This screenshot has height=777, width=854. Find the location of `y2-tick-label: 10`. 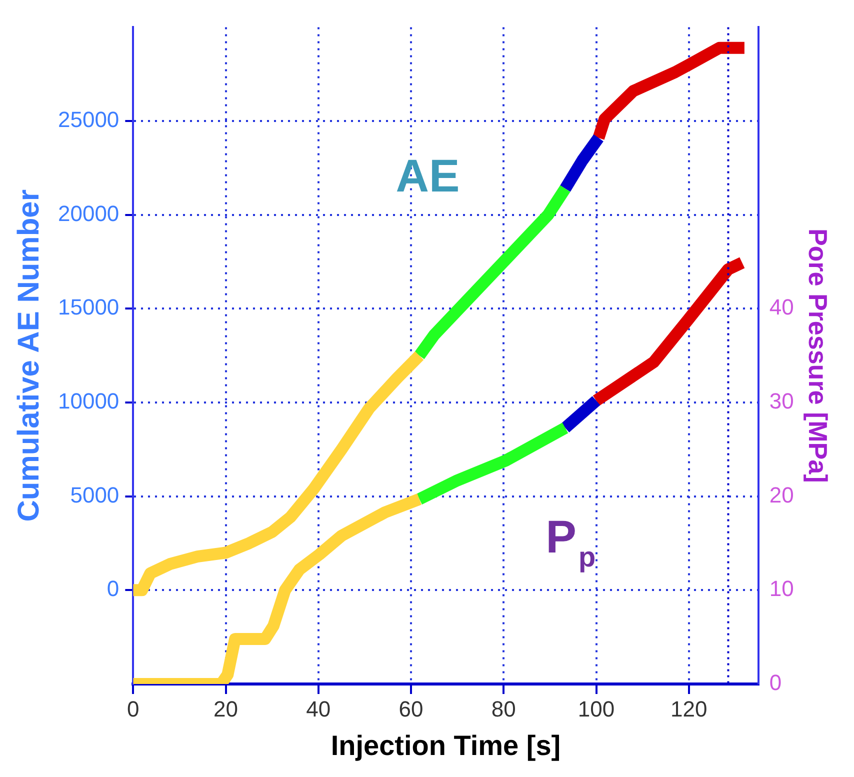

y2-tick-label: 10 is located at coordinates (781, 589).